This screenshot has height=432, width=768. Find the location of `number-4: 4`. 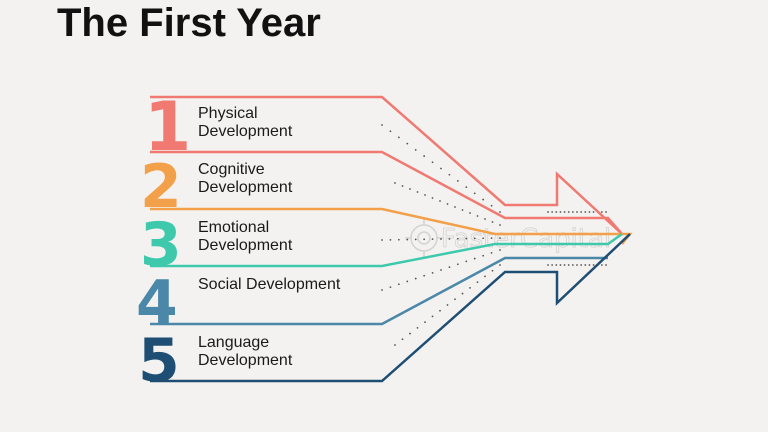

number-4: 4 is located at coordinates (157, 303).